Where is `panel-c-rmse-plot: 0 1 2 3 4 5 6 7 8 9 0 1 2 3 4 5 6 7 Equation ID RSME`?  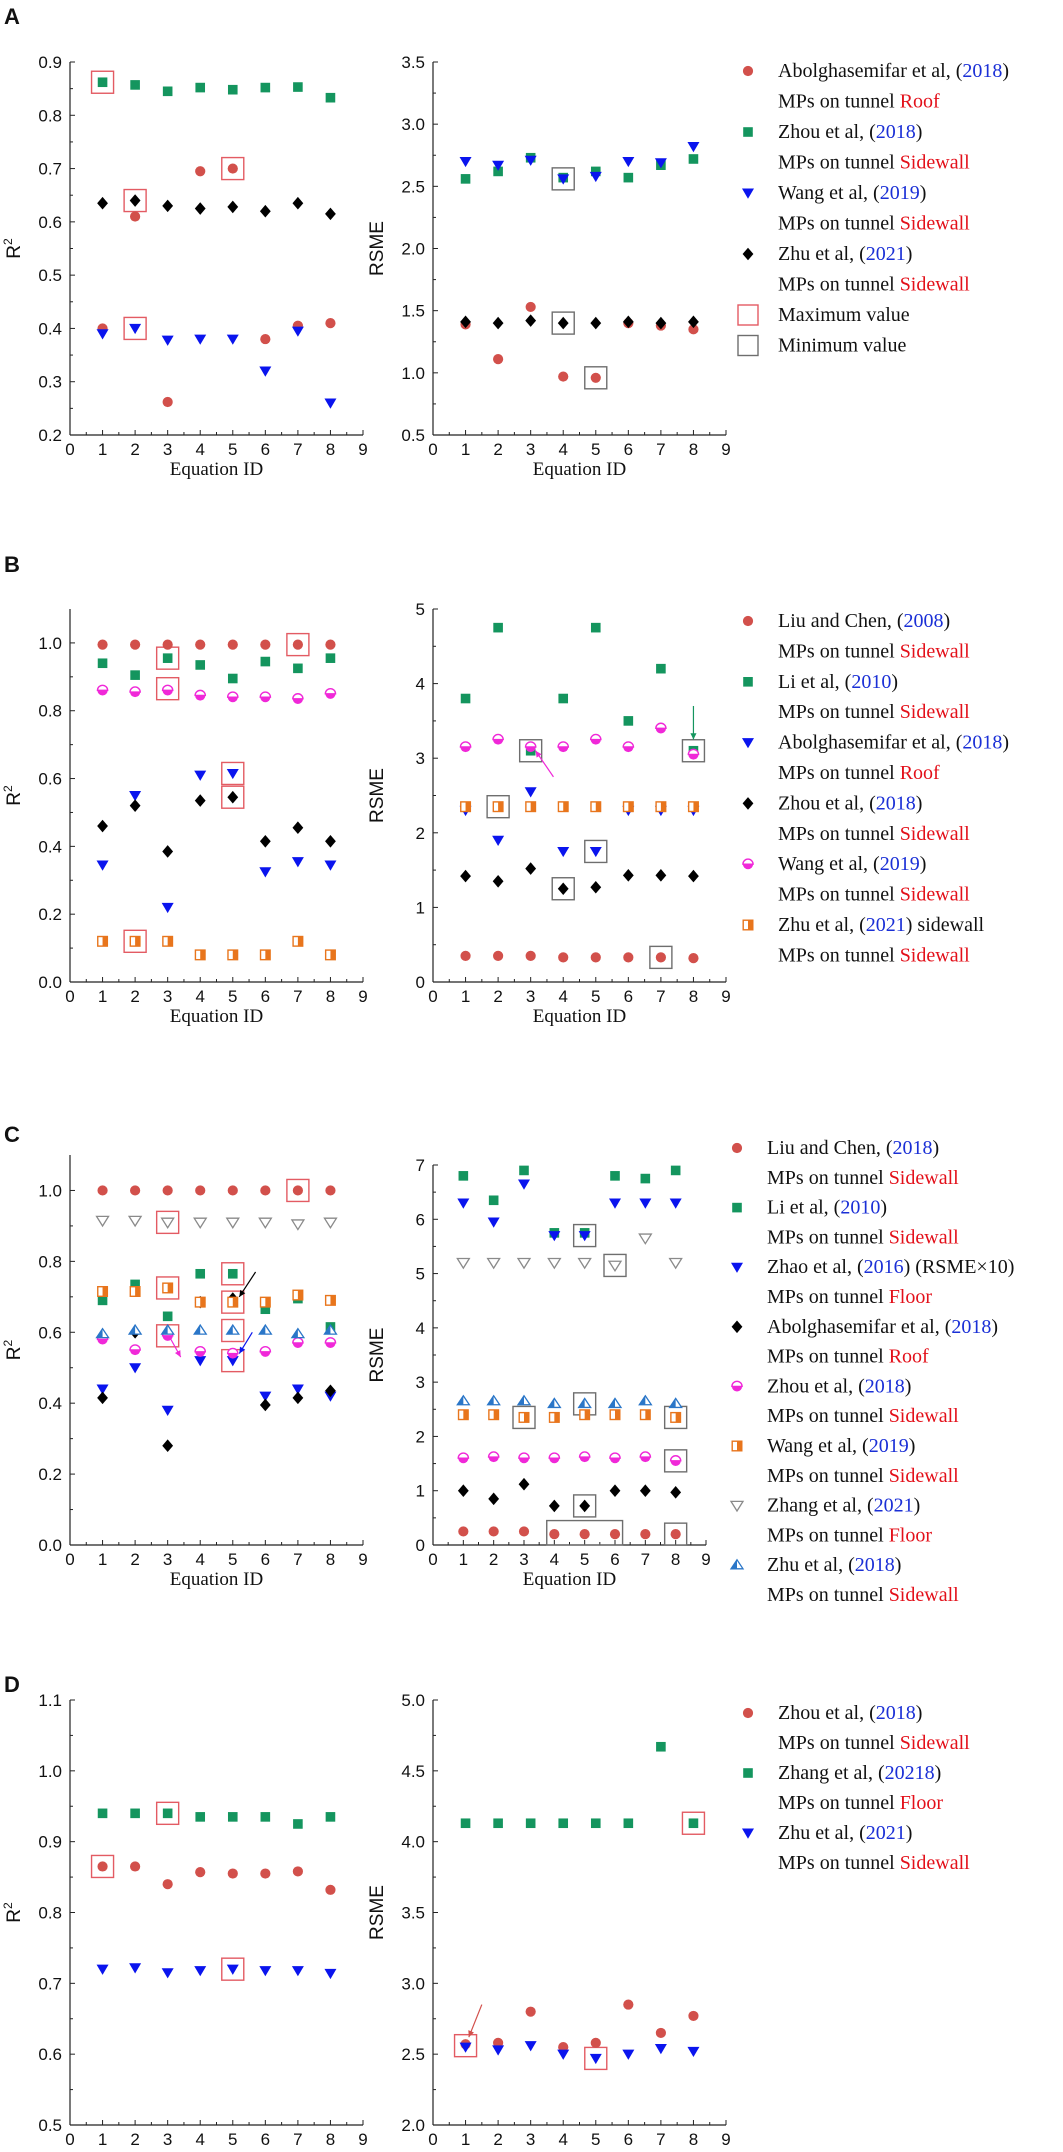 panel-c-rmse-plot: 0 1 2 3 4 5 6 7 8 9 0 1 2 3 4 5 6 7 Equation ID RSME is located at coordinates (539, 1373).